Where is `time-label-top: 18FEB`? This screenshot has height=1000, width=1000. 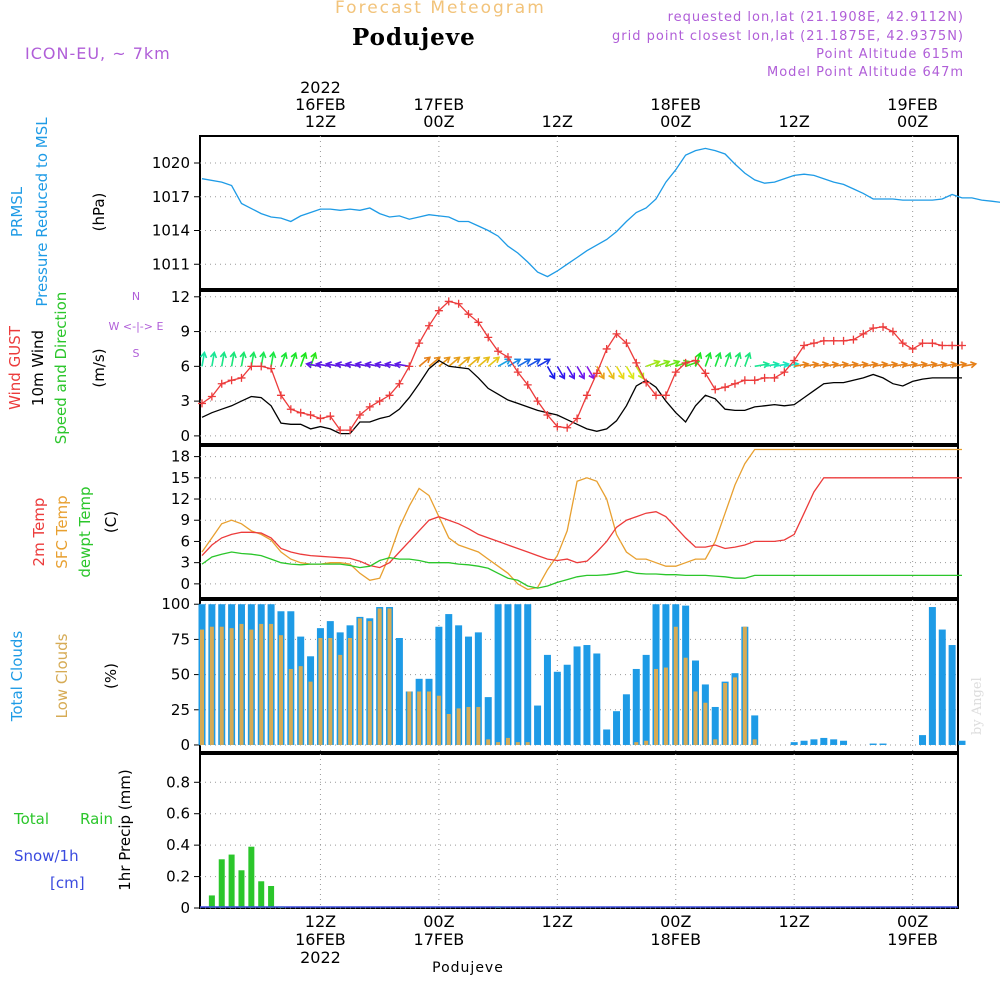 time-label-top: 18FEB is located at coordinates (675, 104).